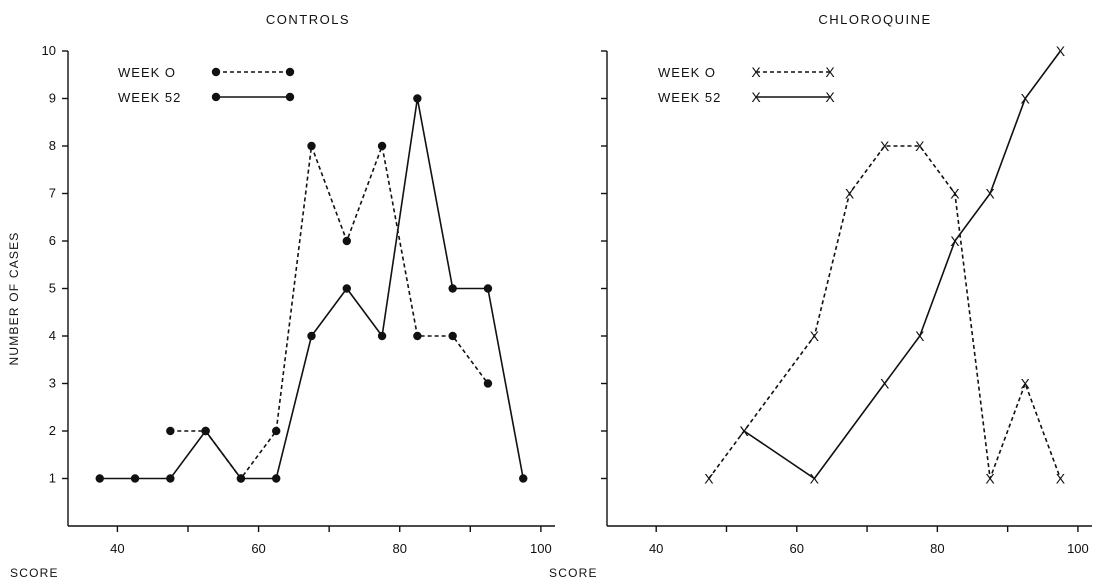  What do you see at coordinates (52, 145) in the screenshot?
I see `y-tick-label-8: 8` at bounding box center [52, 145].